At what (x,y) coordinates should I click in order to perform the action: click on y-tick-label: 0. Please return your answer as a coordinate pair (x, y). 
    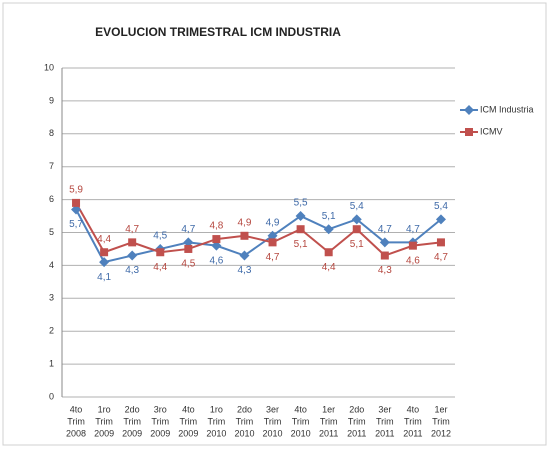
    Looking at the image, I should click on (51, 396).